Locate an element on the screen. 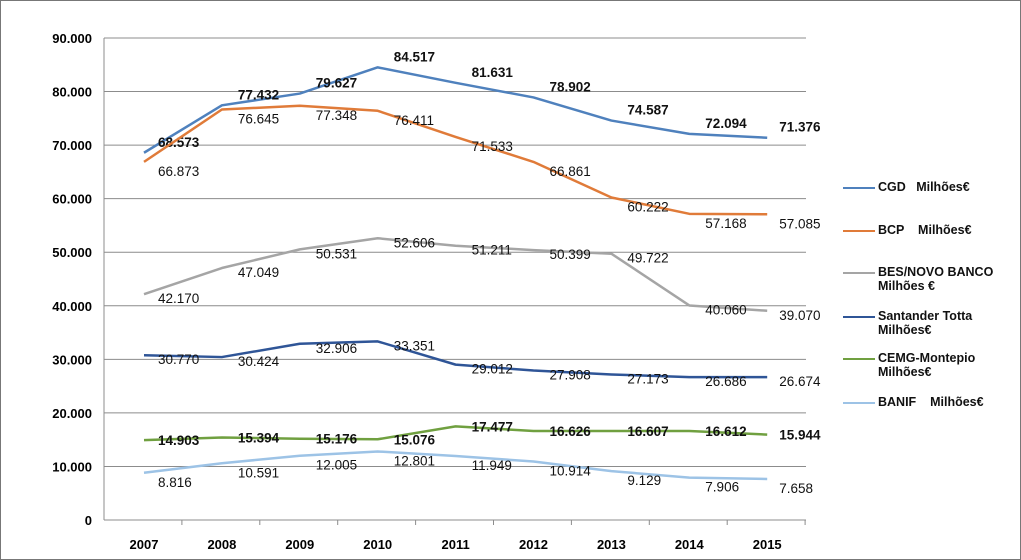 The height and width of the screenshot is (560, 1021). data-label: 66.873 is located at coordinates (178, 171).